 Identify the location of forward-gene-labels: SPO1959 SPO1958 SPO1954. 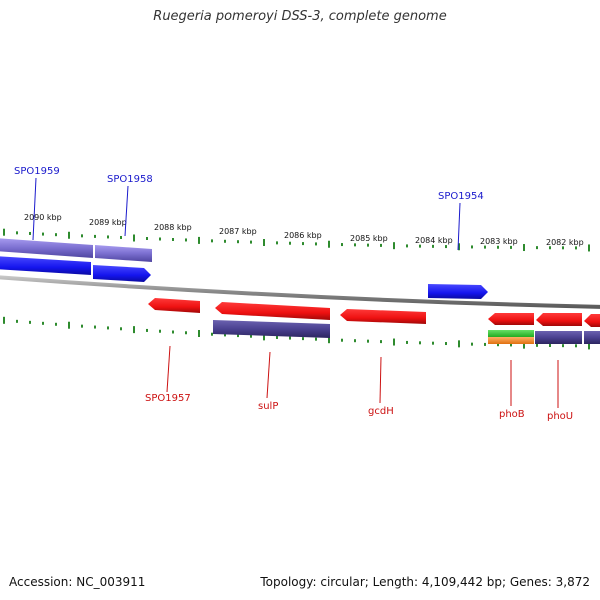
(249, 208).